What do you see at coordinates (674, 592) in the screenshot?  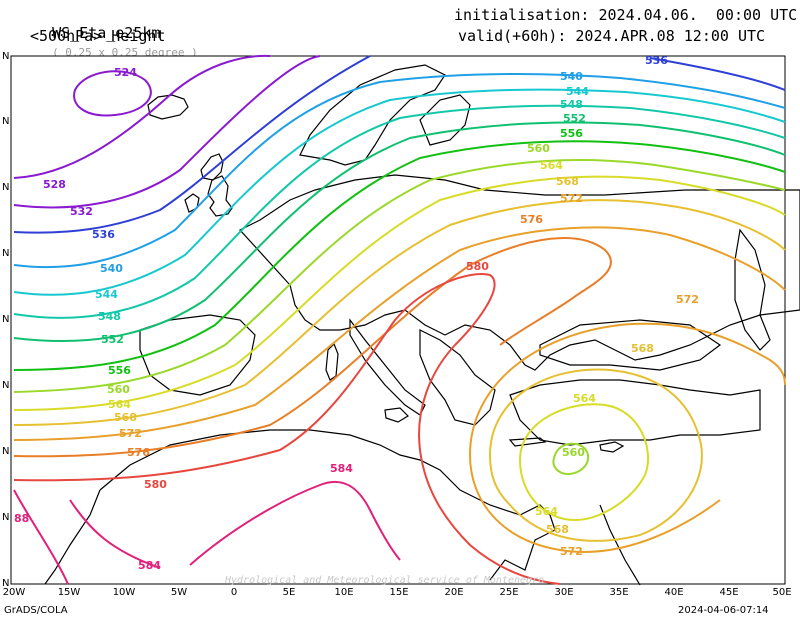 I see `lon-label: 40E` at bounding box center [674, 592].